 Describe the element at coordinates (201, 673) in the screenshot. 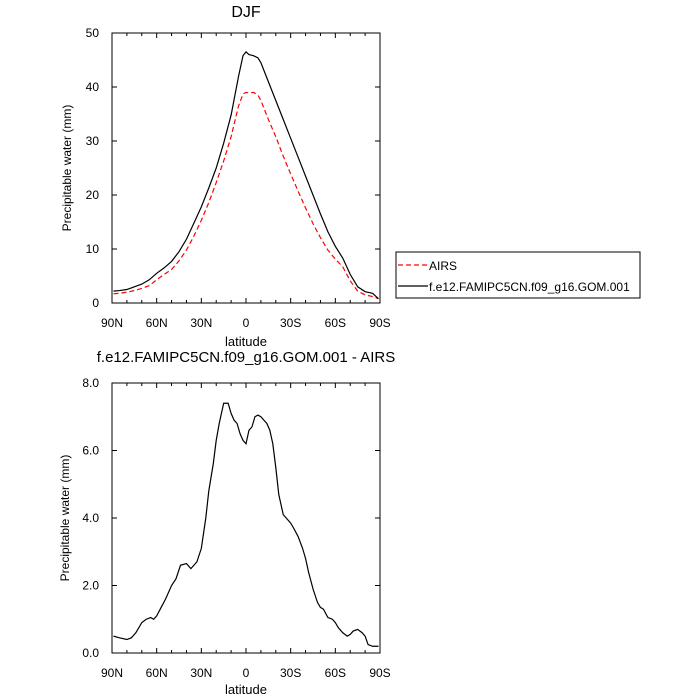

I see `chart-bottom-xtick-label: 30N` at that location.